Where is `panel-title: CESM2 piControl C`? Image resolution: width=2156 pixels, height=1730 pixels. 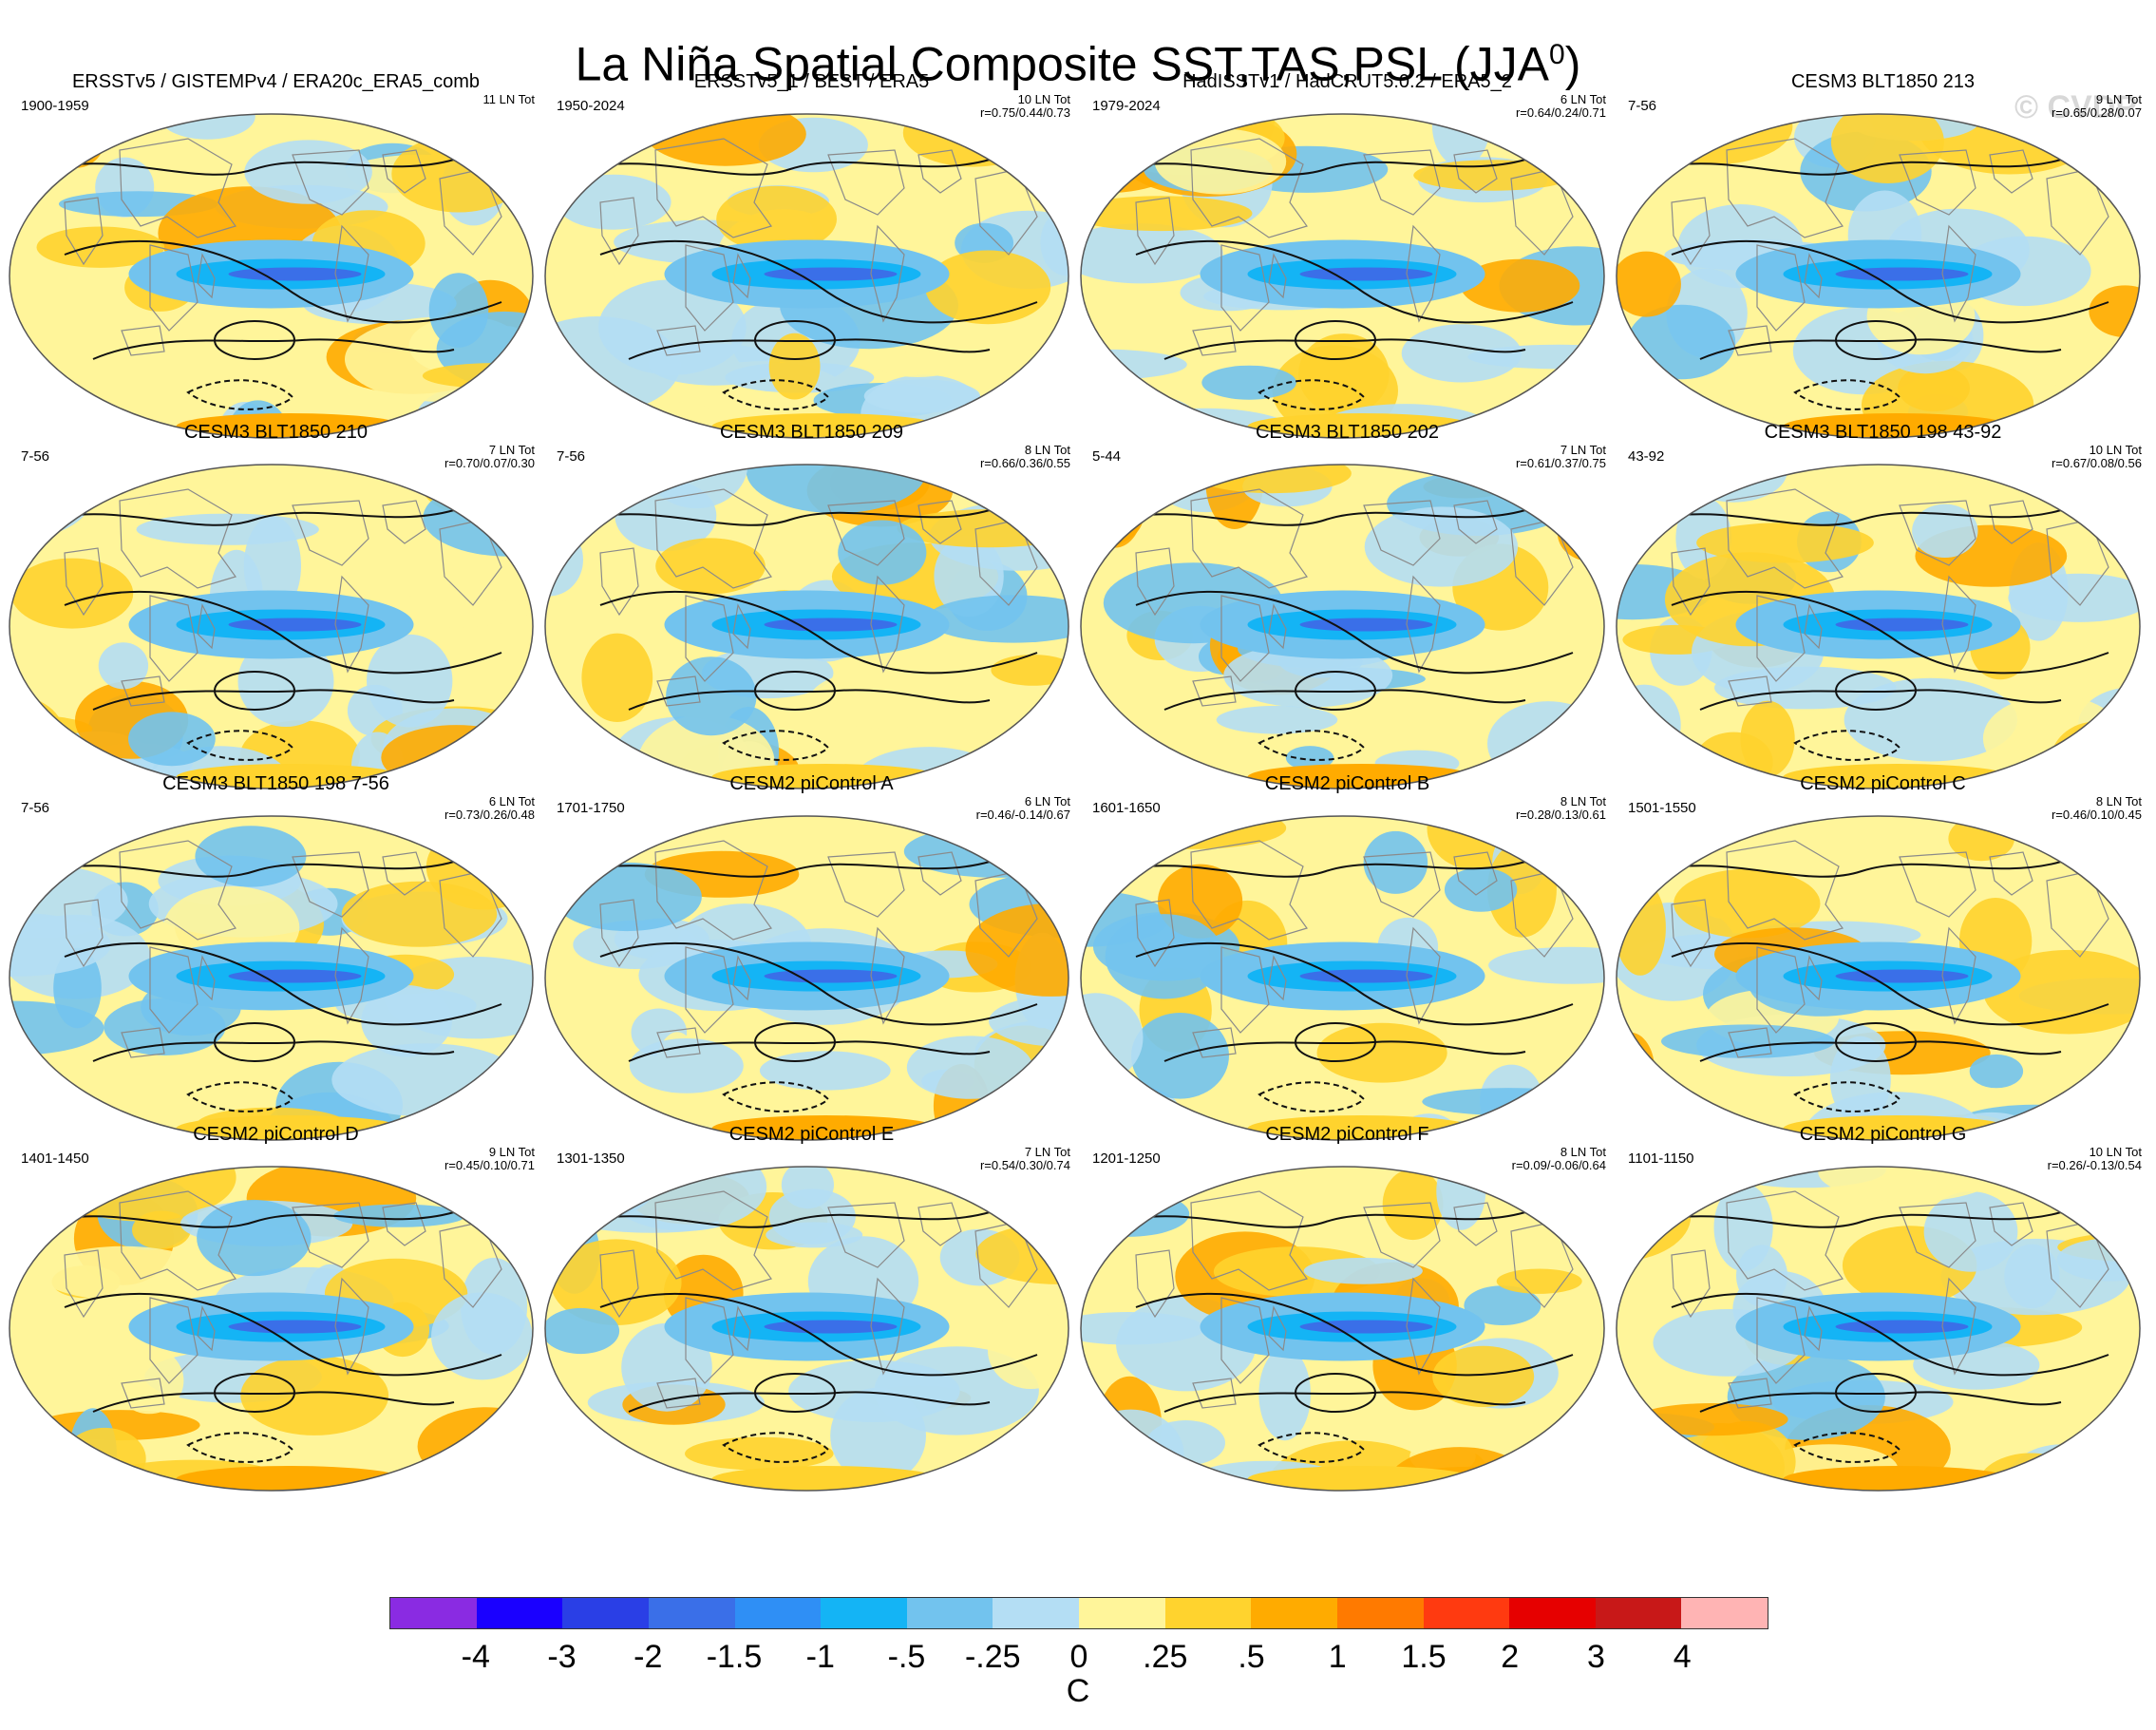
panel-title: CESM2 piControl C is located at coordinates (1883, 783).